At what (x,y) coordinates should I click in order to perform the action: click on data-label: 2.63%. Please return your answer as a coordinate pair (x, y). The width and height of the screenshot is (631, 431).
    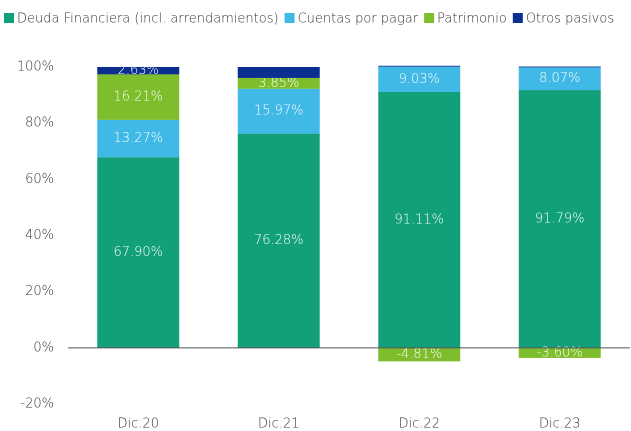
    Looking at the image, I should click on (138, 70).